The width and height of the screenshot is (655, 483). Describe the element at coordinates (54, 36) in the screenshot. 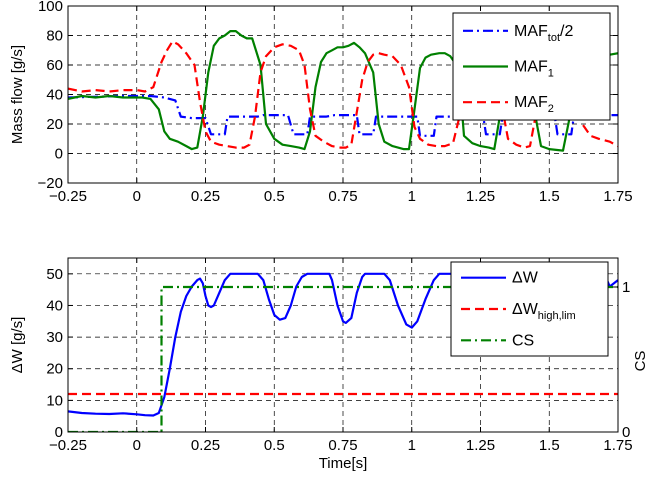

I see `y-tick-label: 80` at that location.